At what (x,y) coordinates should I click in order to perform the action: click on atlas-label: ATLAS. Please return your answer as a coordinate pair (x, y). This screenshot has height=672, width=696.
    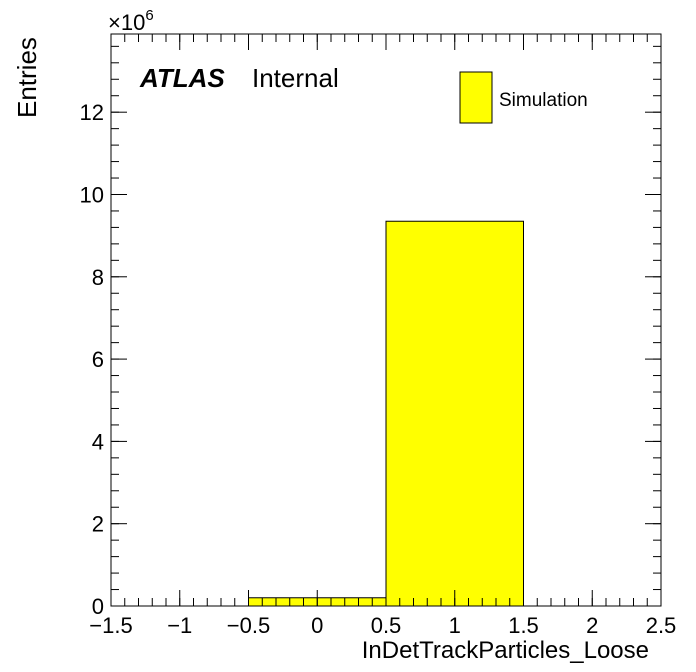
    Looking at the image, I should click on (182, 78).